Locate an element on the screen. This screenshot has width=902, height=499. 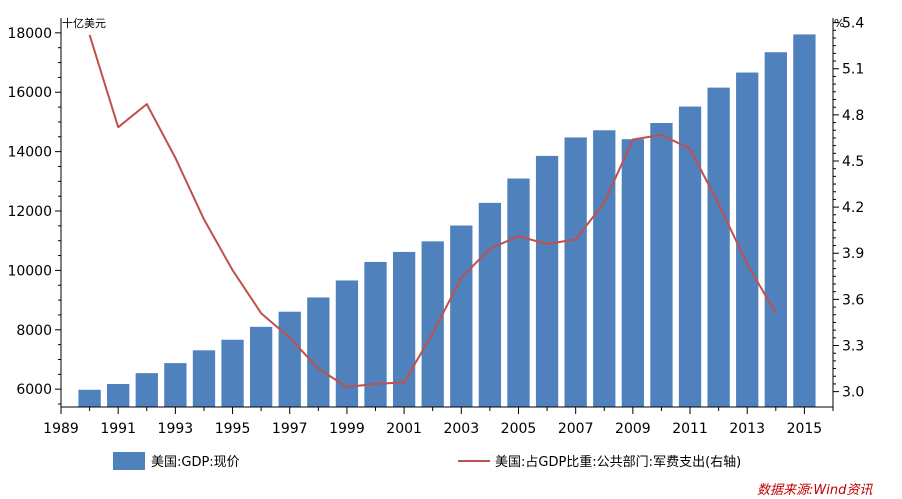
left-tick-label-6000: 6000 is located at coordinates (34, 390).